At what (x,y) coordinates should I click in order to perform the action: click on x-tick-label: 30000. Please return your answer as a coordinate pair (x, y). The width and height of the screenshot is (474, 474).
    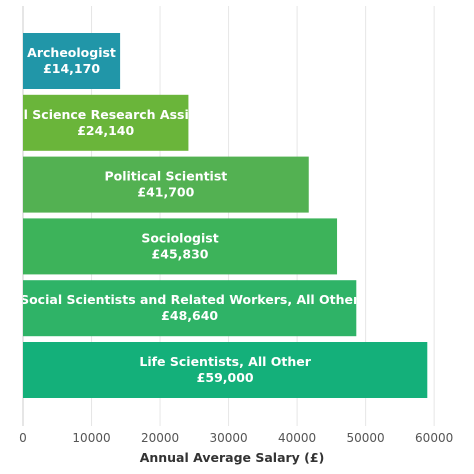
    Looking at the image, I should click on (228, 438).